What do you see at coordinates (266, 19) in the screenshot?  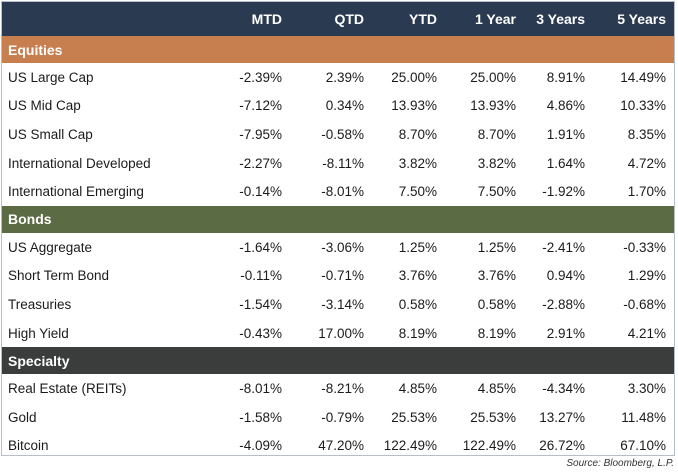 I see `header-mtd: MTD` at bounding box center [266, 19].